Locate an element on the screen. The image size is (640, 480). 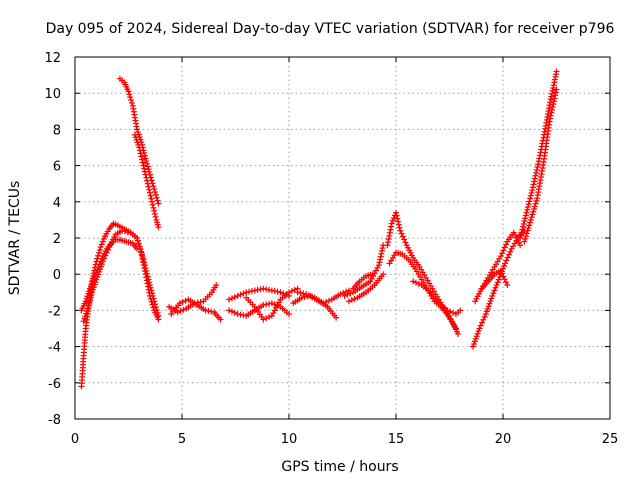
series-arc-steep-descent is located at coordinates (139, 141).